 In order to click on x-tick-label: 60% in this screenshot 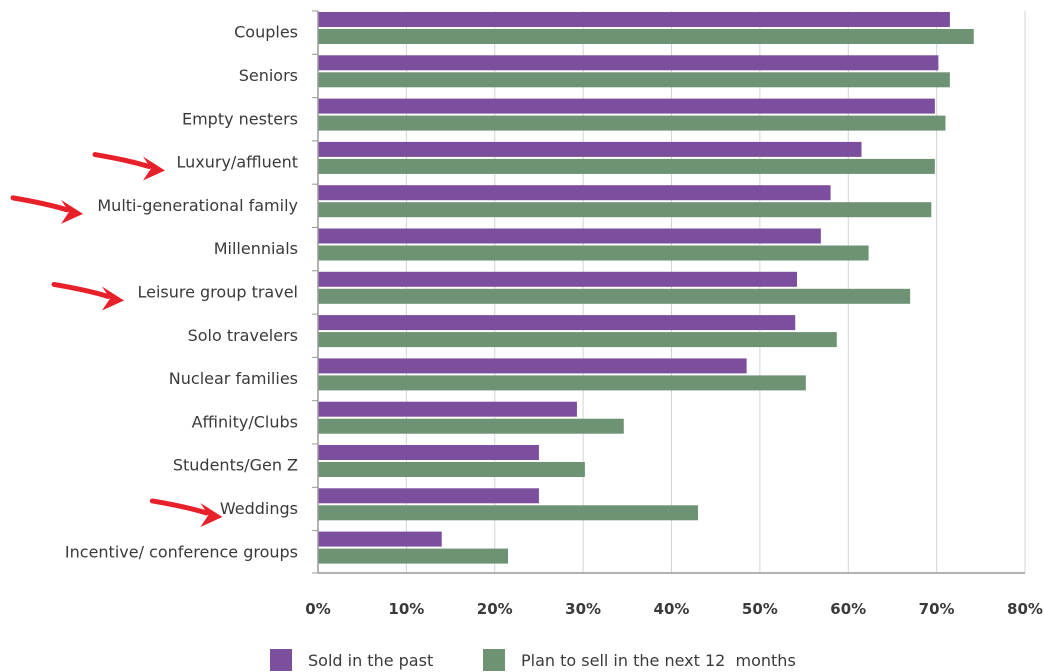, I will do `click(848, 609)`.